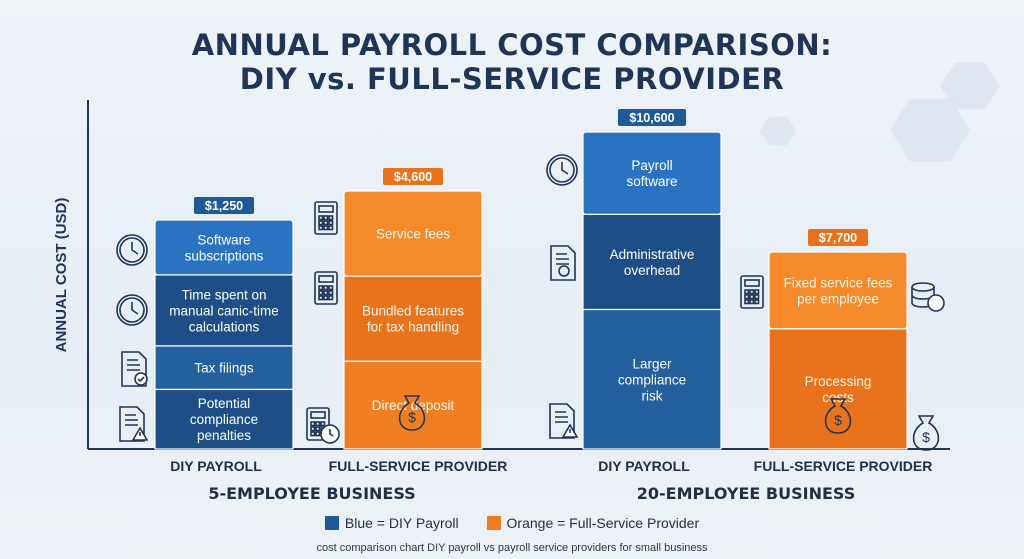  What do you see at coordinates (331, 523) in the screenshot?
I see `legend-swatch-diy` at bounding box center [331, 523].